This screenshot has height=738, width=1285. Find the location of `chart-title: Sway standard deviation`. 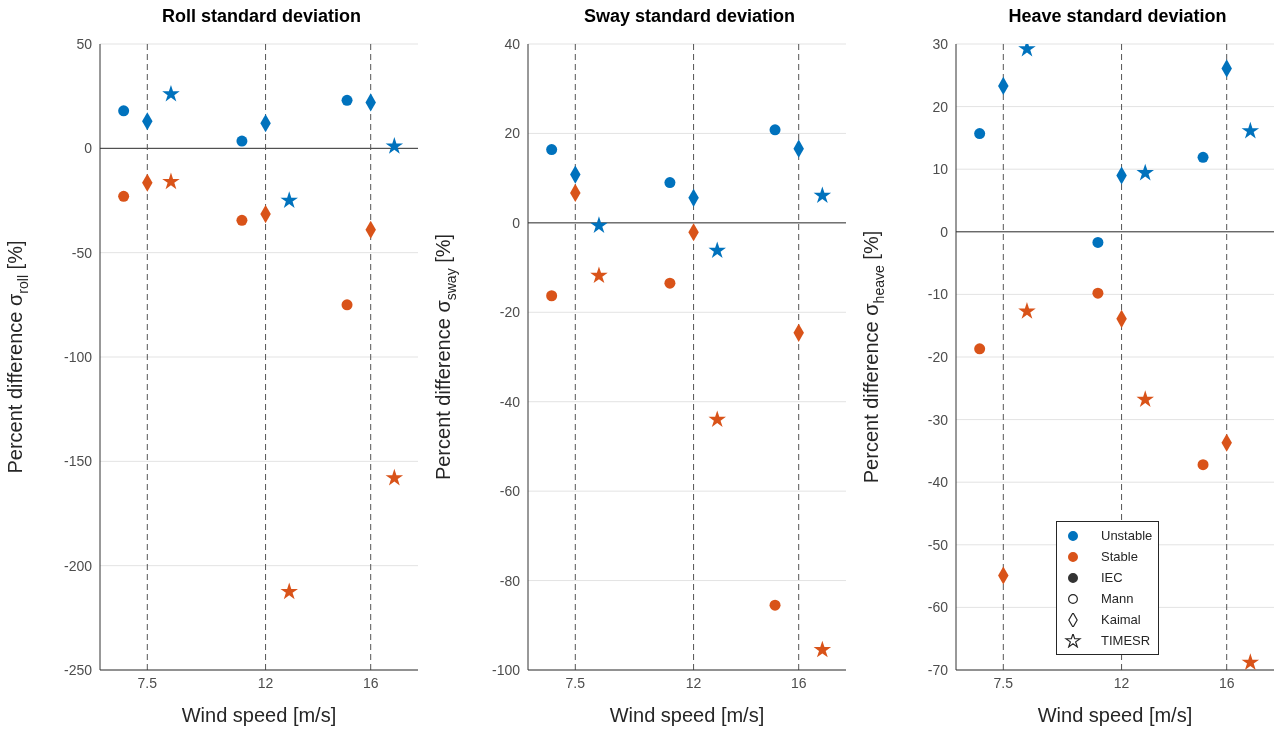

chart-title: Sway standard deviation is located at coordinates (689, 16).